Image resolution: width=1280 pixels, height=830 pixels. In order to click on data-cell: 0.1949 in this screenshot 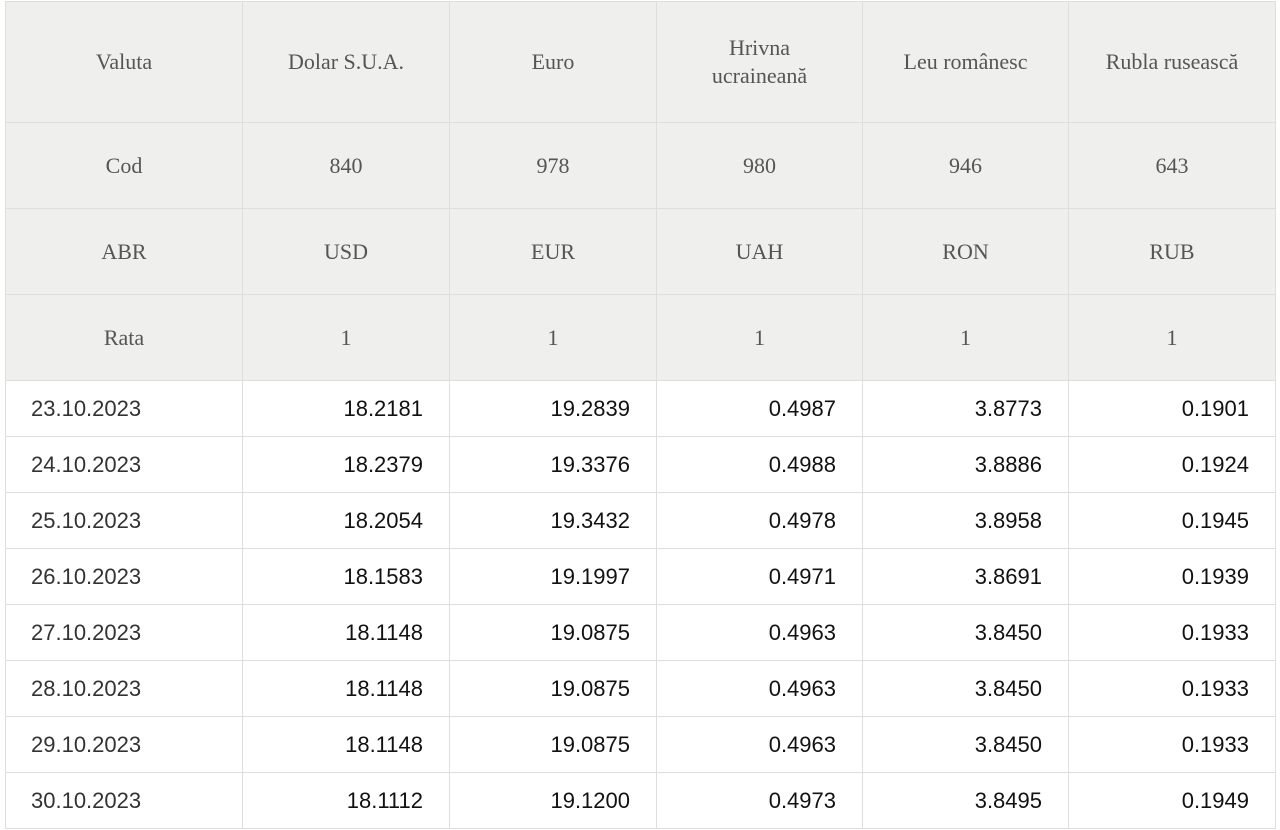, I will do `click(1172, 800)`.